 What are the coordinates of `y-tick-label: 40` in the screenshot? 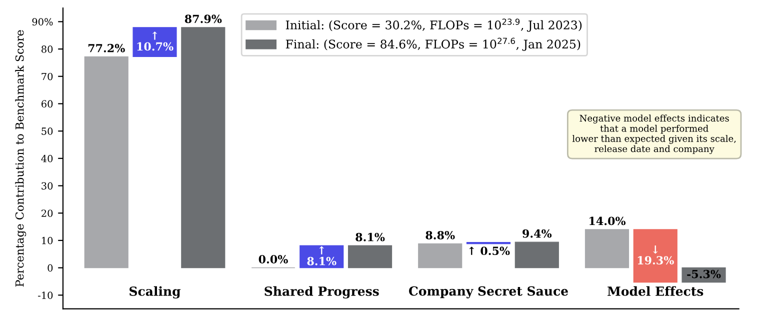 It's located at (47, 158).